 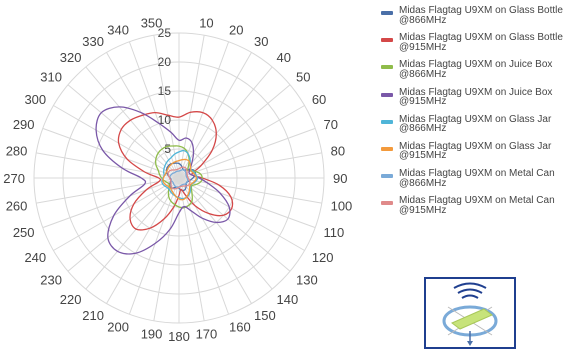 What do you see at coordinates (35, 257) in the screenshot?
I see `angular-tick-label: 240` at bounding box center [35, 257].